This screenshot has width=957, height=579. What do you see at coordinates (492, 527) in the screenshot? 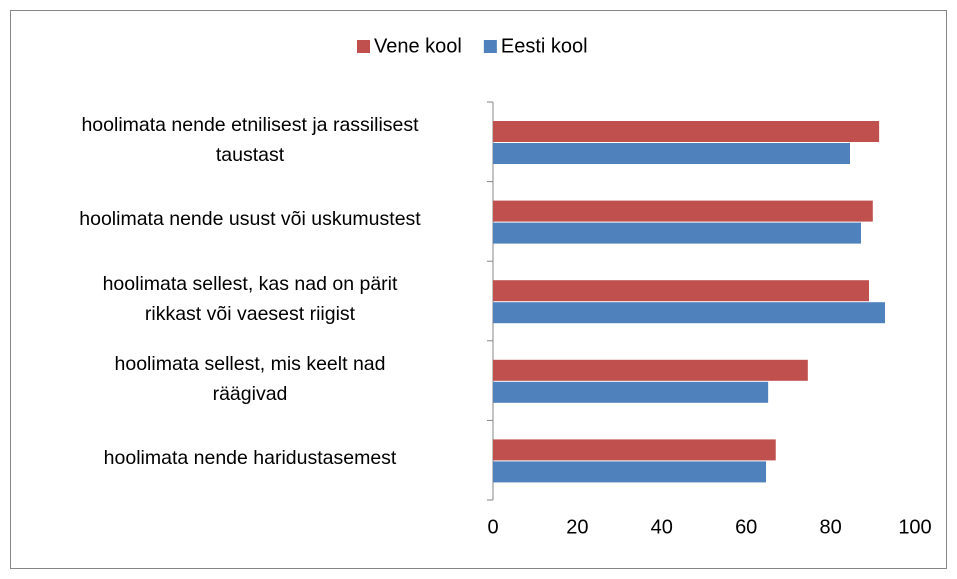
I see `x-tick-label: 0` at bounding box center [492, 527].